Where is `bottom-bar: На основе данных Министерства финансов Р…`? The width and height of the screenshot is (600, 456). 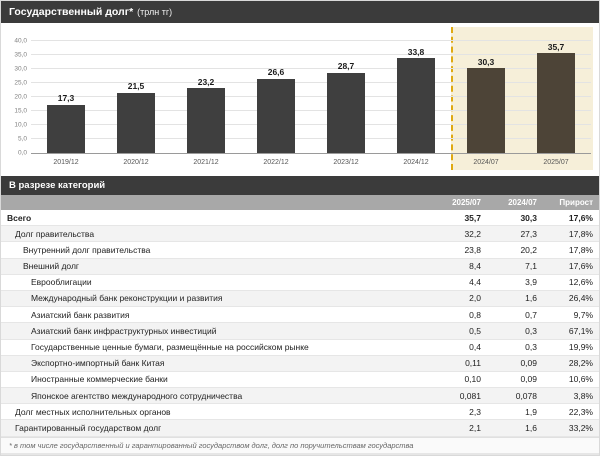
bottom-bar: На основе данных Министерства финансов Р… is located at coordinates (300, 453).